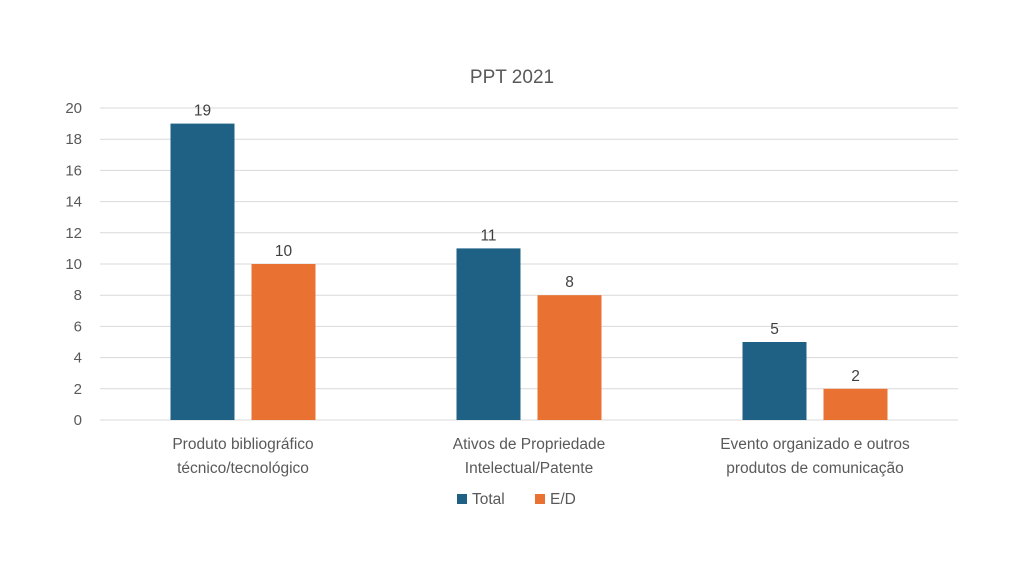 This screenshot has width=1024, height=576. Describe the element at coordinates (563, 499) in the screenshot. I see `legend-label: E/D` at that location.